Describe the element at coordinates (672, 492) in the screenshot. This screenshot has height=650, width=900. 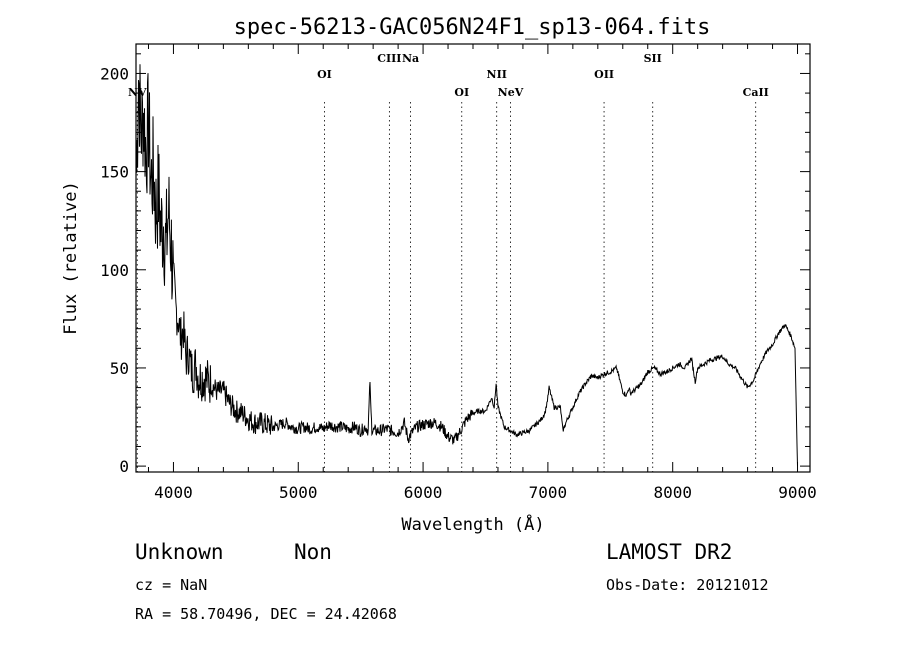
I see `x-tick-label: 8000` at that location.